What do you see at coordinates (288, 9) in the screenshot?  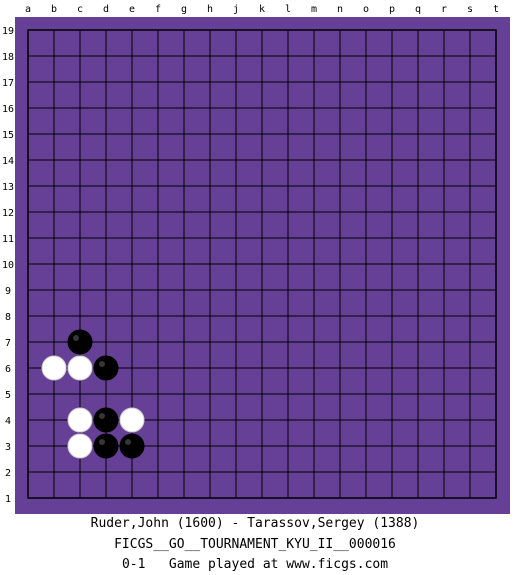 I see `column-label: l` at bounding box center [288, 9].